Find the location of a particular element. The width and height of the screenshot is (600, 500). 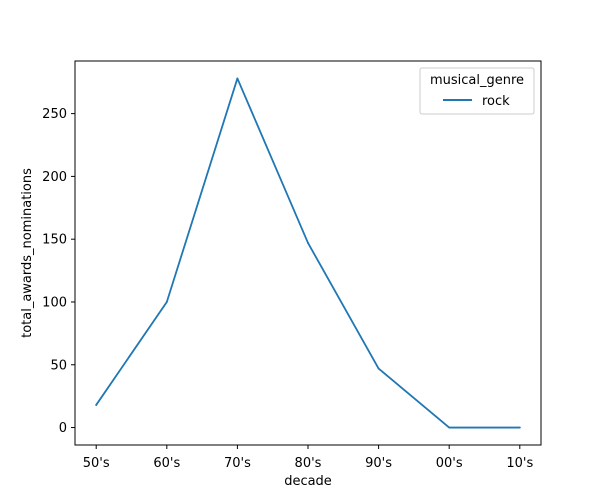

legend: musical_genre rock is located at coordinates (477, 91).